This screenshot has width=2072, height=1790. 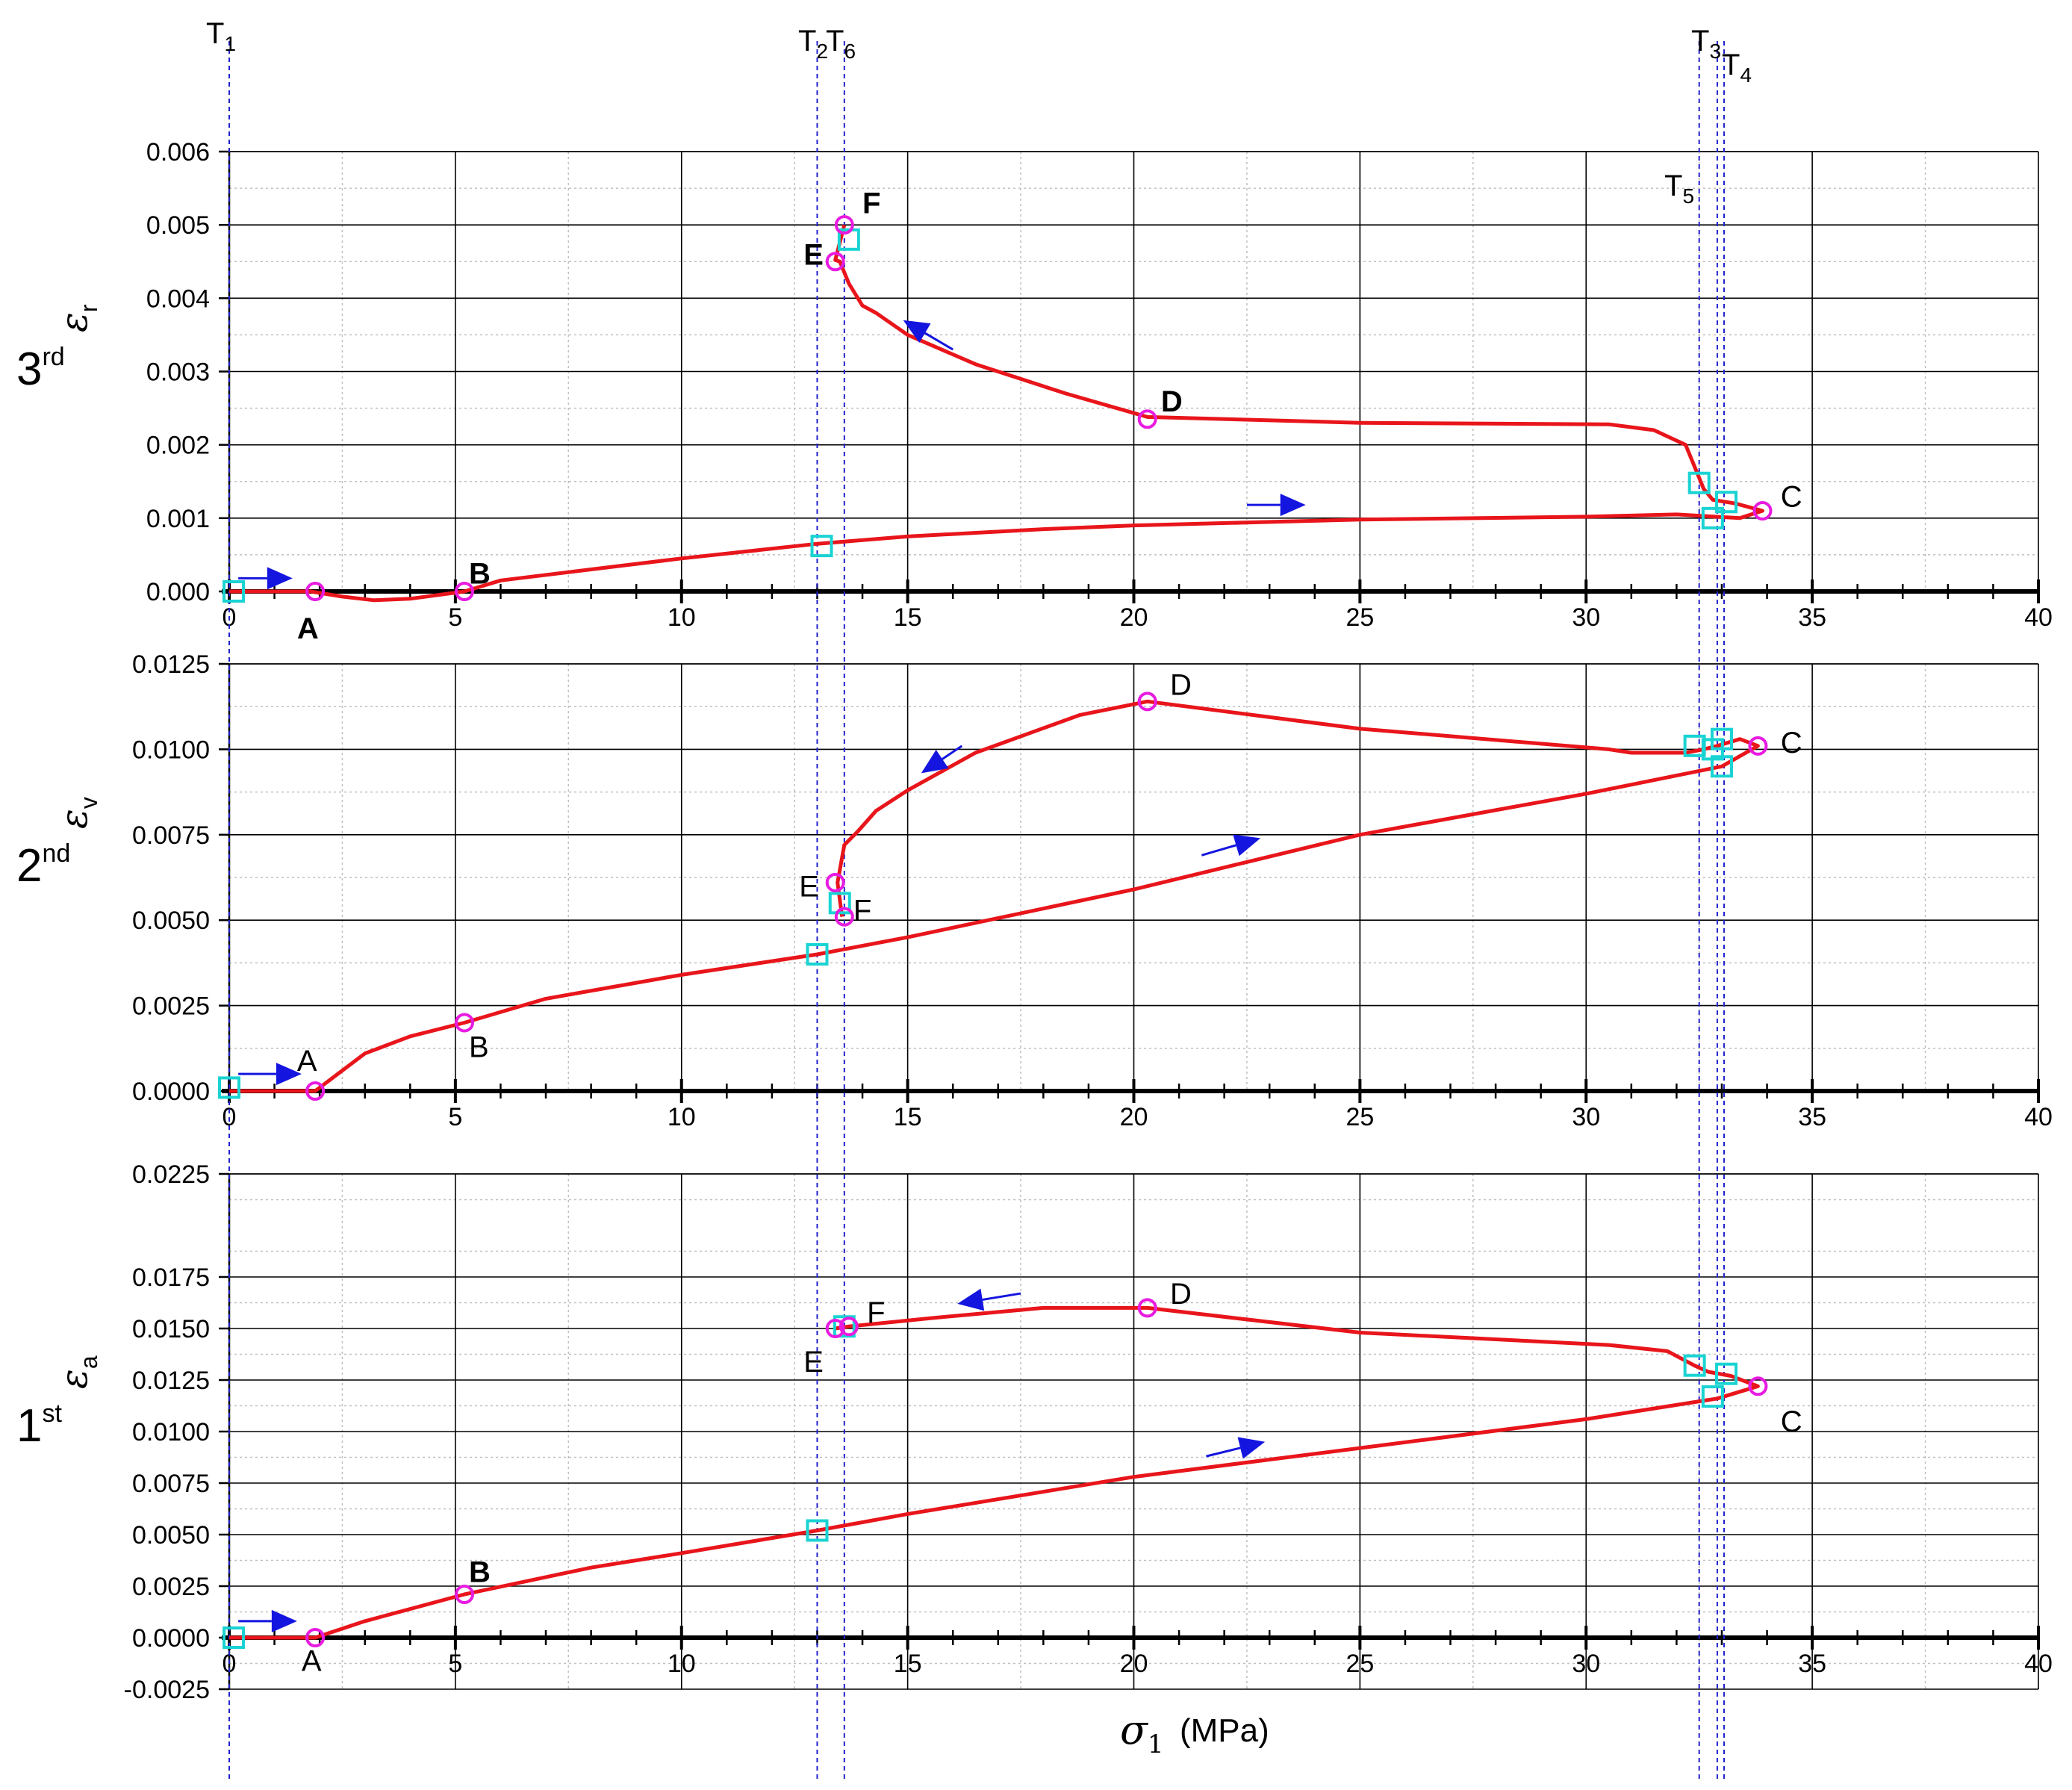 What do you see at coordinates (835, 882) in the screenshot?
I see `panel-2nd-point-E` at bounding box center [835, 882].